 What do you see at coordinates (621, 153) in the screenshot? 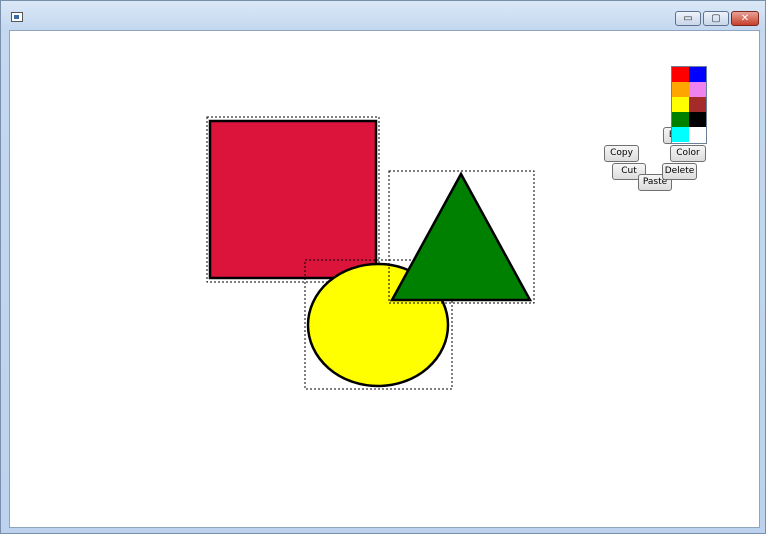
I see `copy-button: Copy` at bounding box center [621, 153].